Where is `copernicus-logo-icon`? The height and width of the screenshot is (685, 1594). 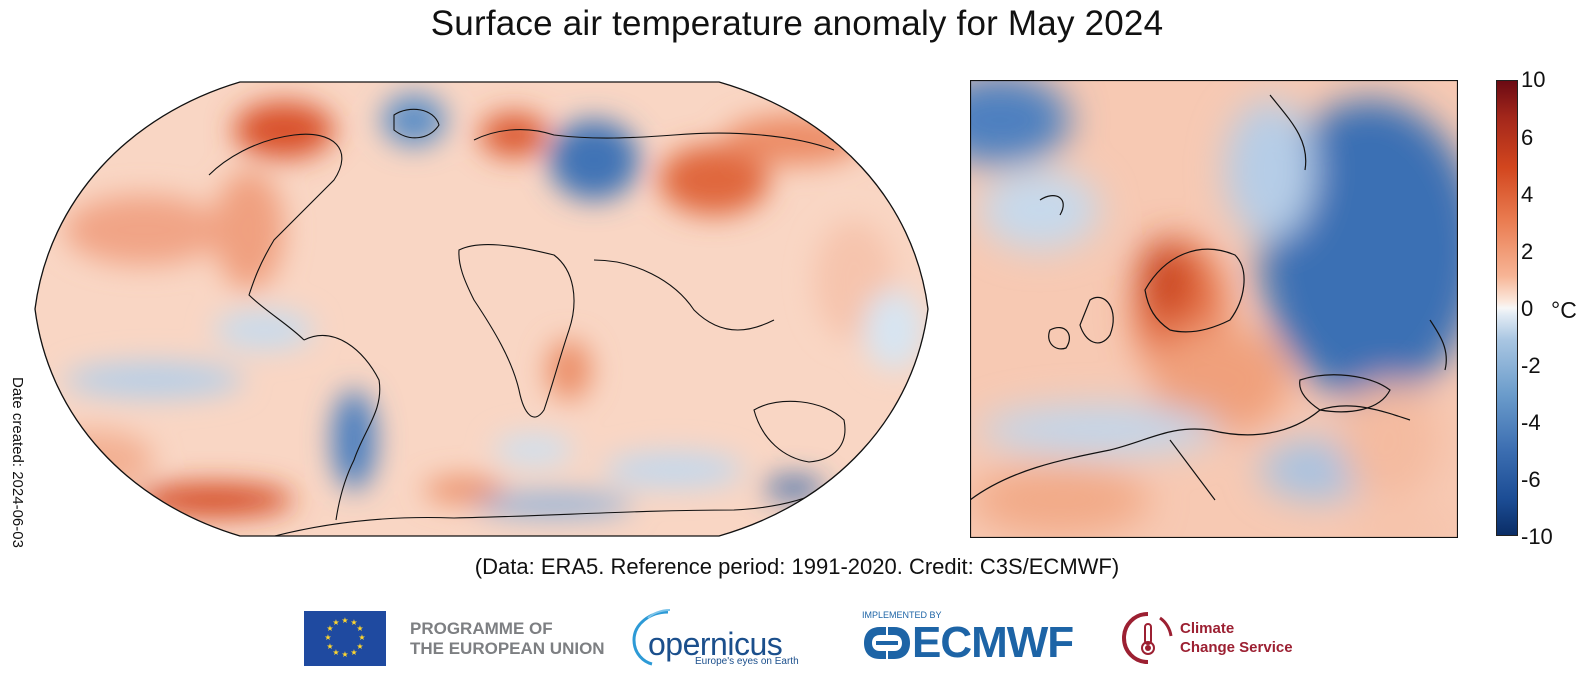 copernicus-logo-icon is located at coordinates (651, 637).